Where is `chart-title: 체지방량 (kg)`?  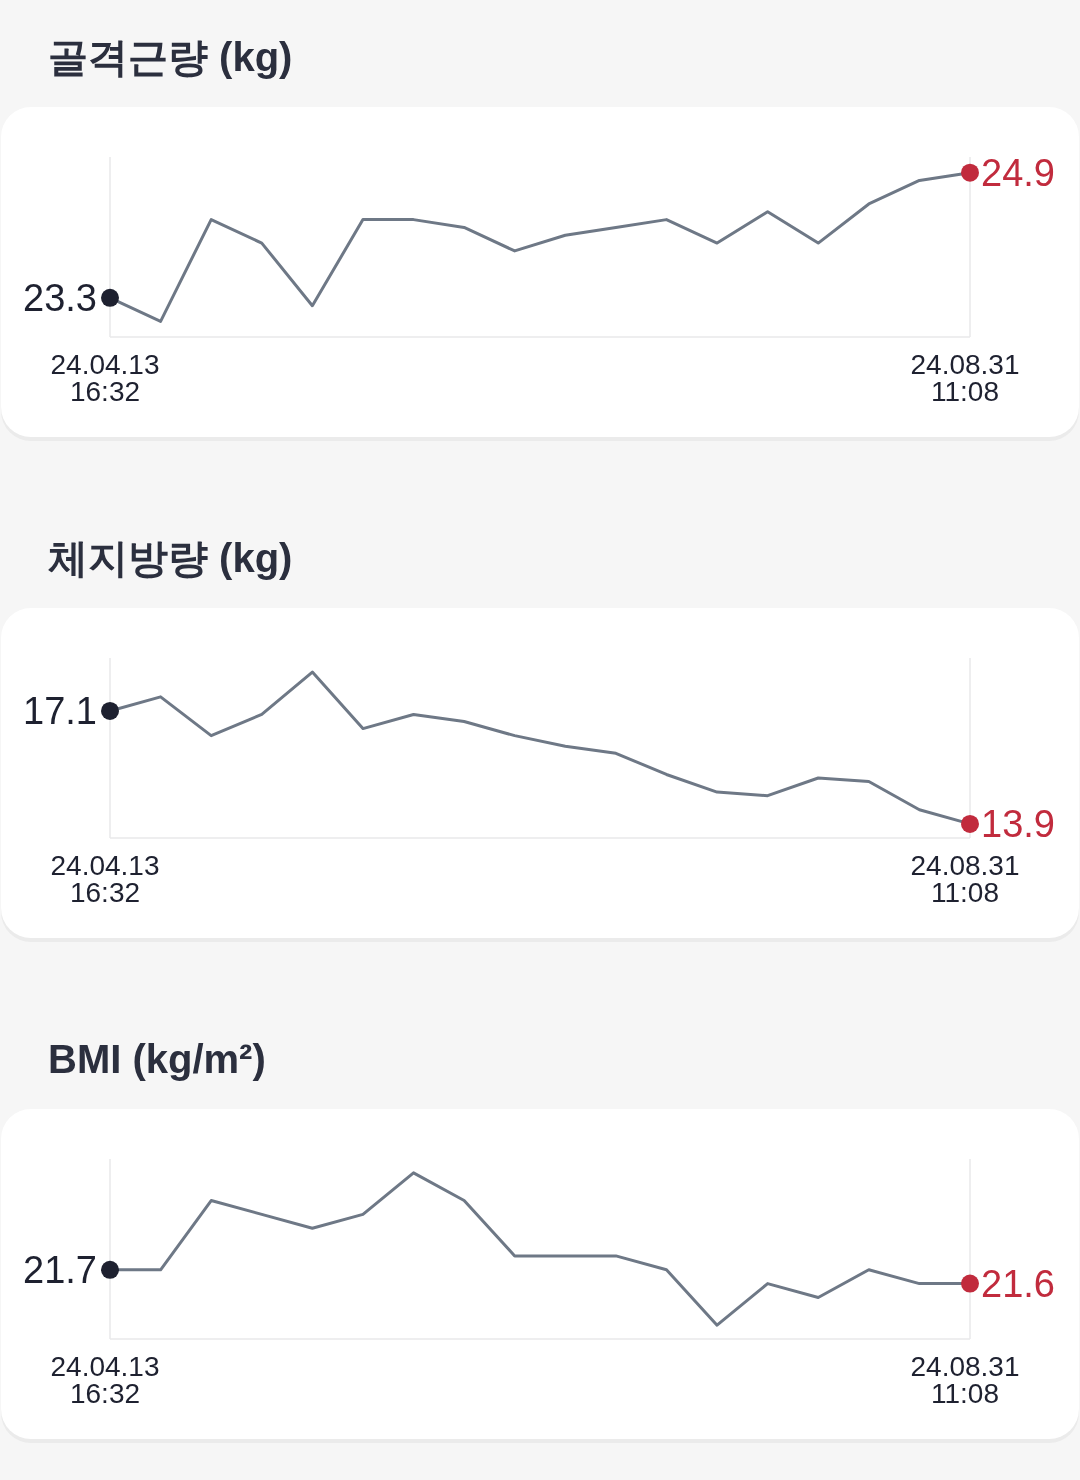 chart-title: 체지방량 (kg) is located at coordinates (170, 558).